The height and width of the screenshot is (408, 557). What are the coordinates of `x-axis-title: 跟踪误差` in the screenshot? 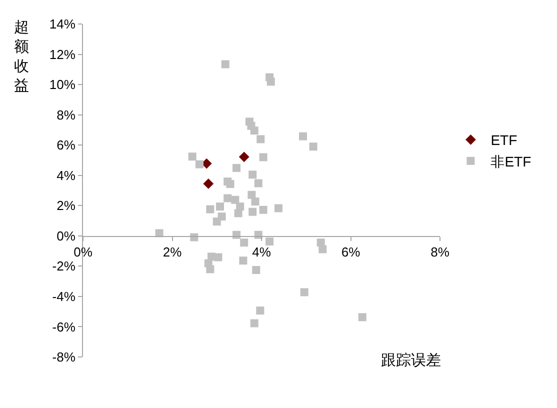 It's located at (411, 360).